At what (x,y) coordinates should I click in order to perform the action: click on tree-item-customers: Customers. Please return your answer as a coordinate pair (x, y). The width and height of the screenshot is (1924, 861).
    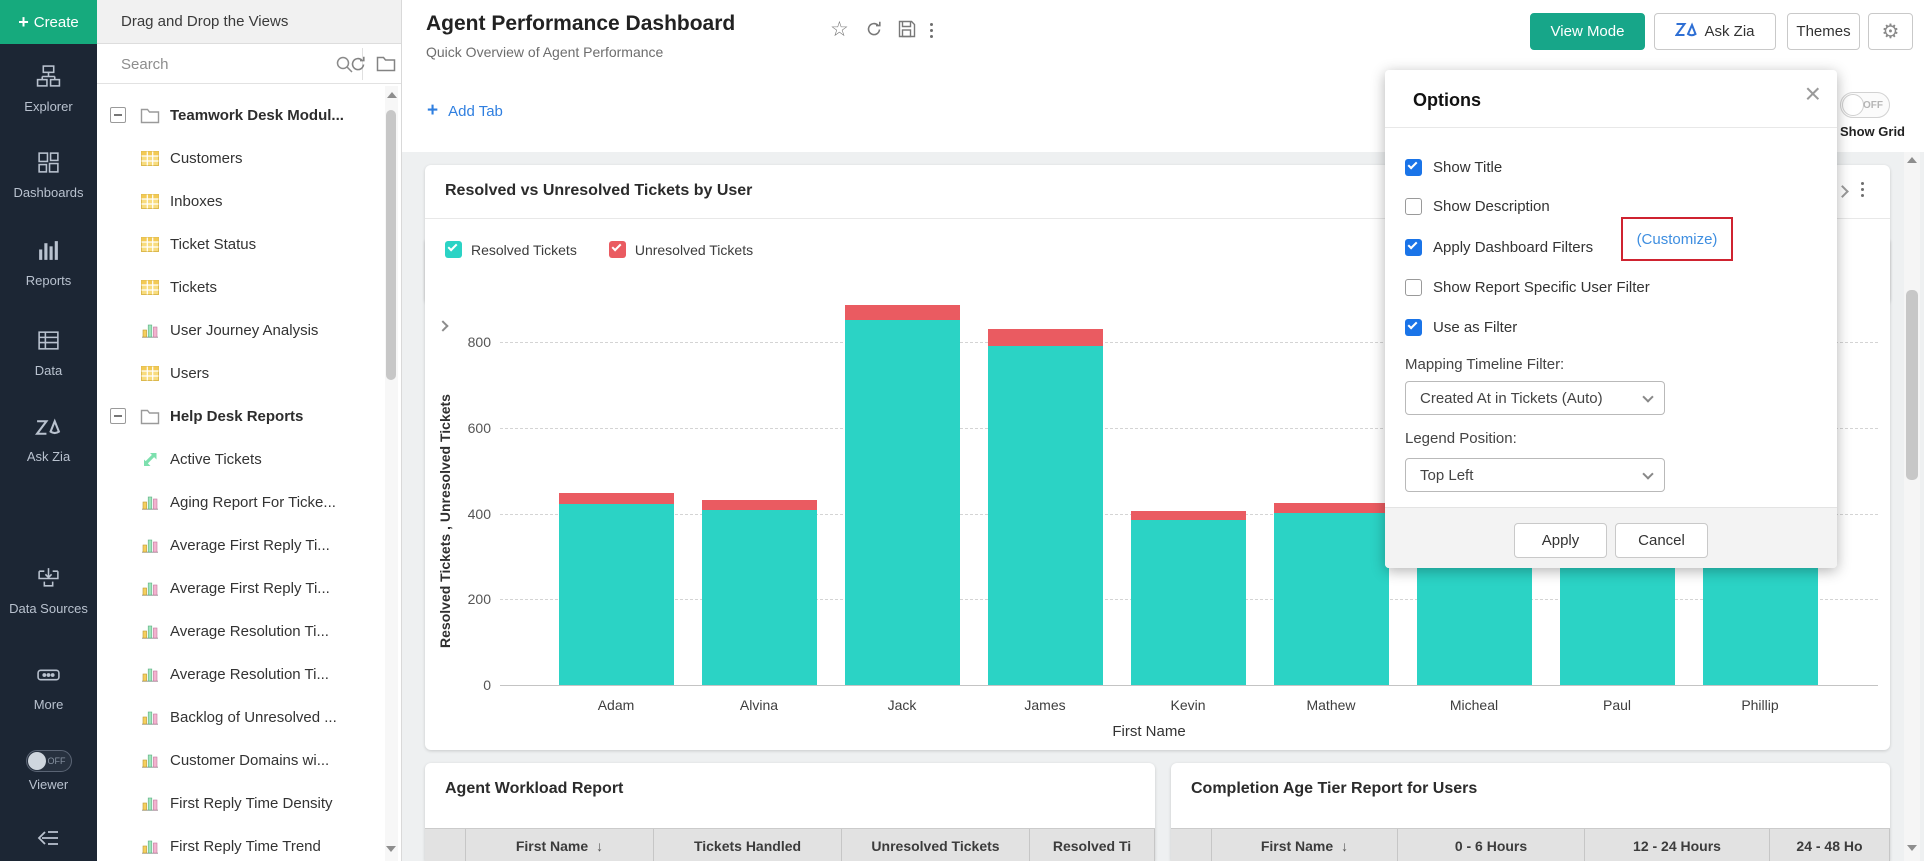
    Looking at the image, I should click on (249, 158).